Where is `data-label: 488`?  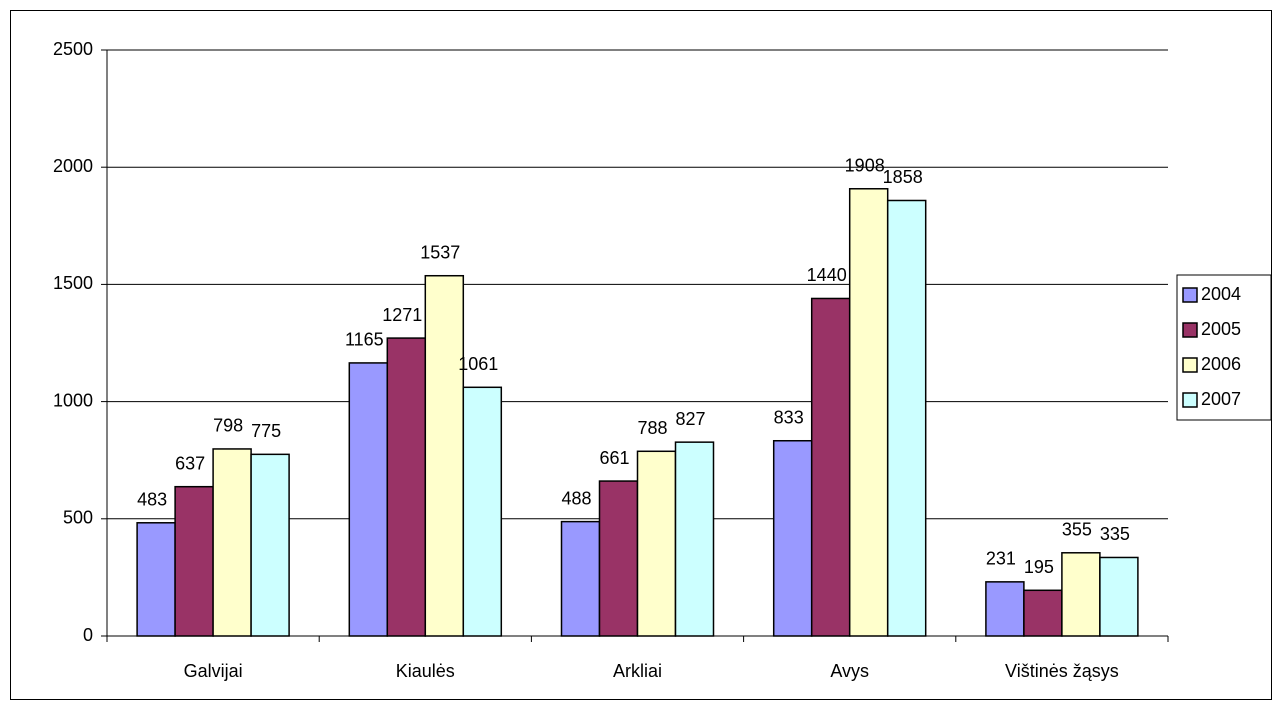 data-label: 488 is located at coordinates (576, 498).